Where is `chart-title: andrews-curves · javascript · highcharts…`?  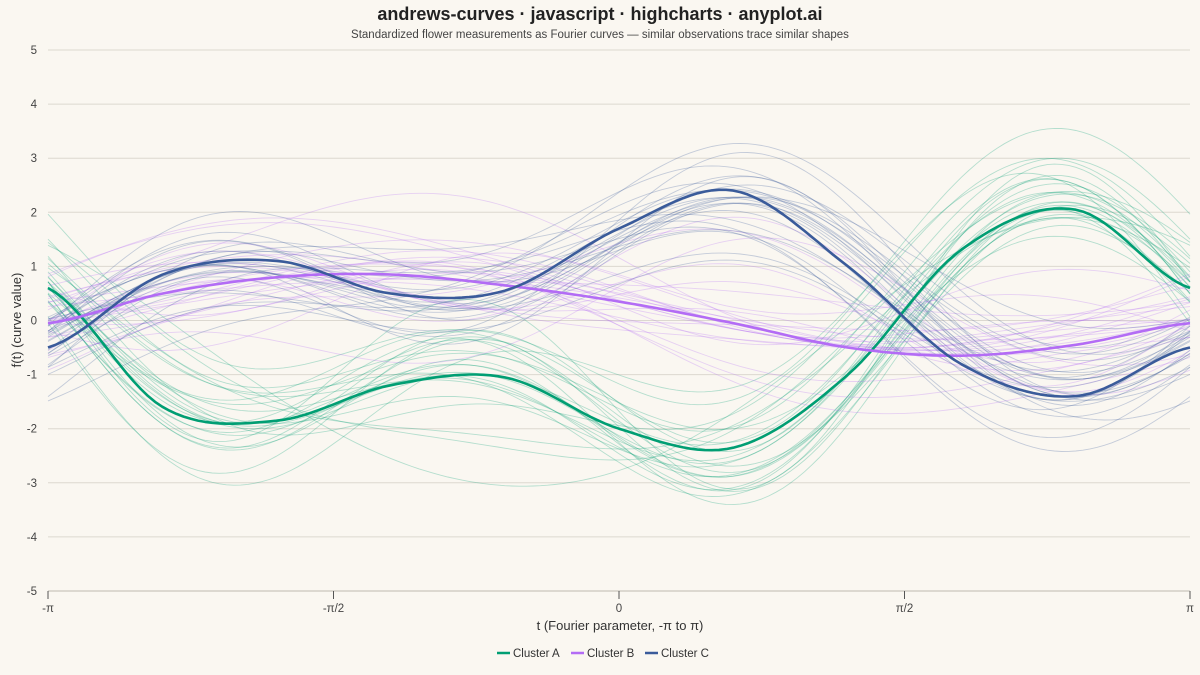
chart-title: andrews-curves · javascript · highcharts… is located at coordinates (599, 14).